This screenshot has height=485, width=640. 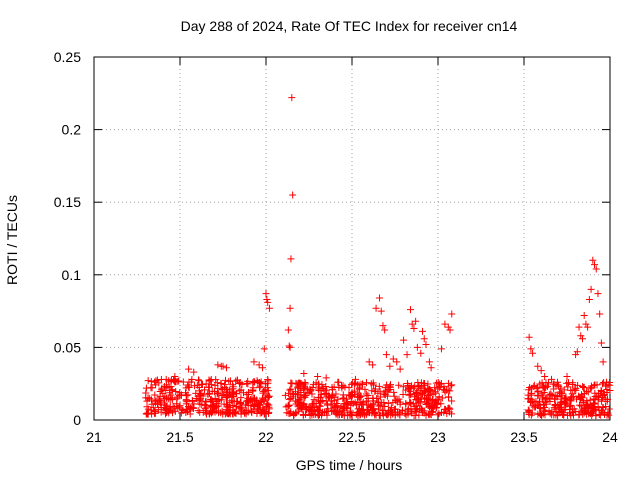 What do you see at coordinates (349, 465) in the screenshot?
I see `x-axis-label: GPS time / hours` at bounding box center [349, 465].